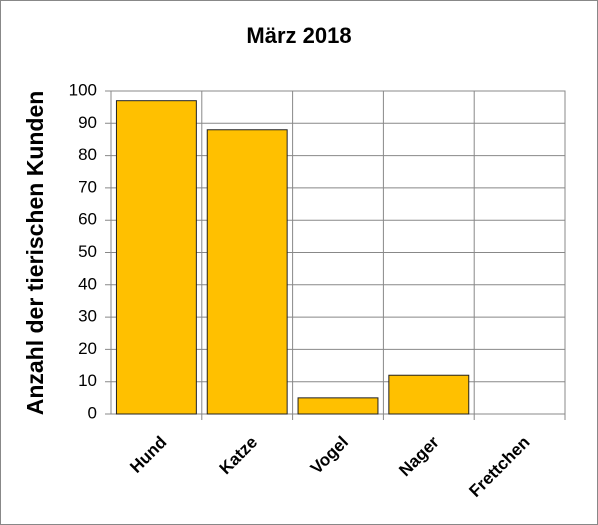 This screenshot has width=598, height=525. Describe the element at coordinates (87, 348) in the screenshot. I see `y-tick-label: 20` at that location.